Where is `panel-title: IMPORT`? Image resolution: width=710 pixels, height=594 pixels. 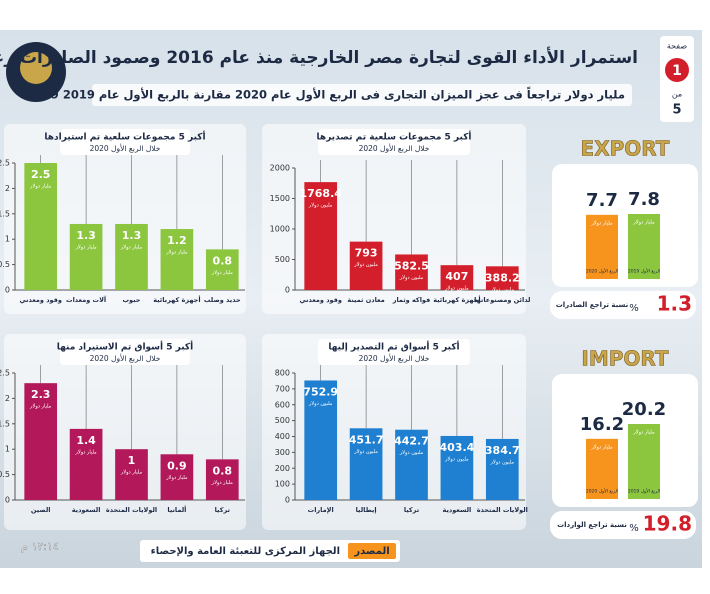 panel-title: IMPORT is located at coordinates (625, 359).